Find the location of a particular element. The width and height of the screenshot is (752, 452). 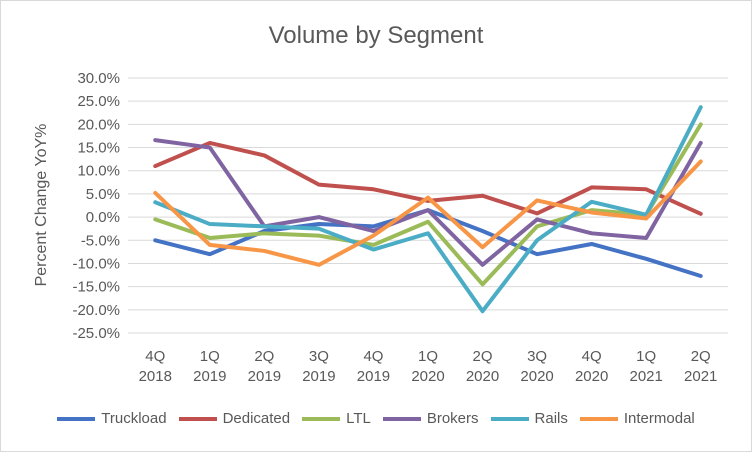

y-tick-label: -20.0% is located at coordinates (96, 310).